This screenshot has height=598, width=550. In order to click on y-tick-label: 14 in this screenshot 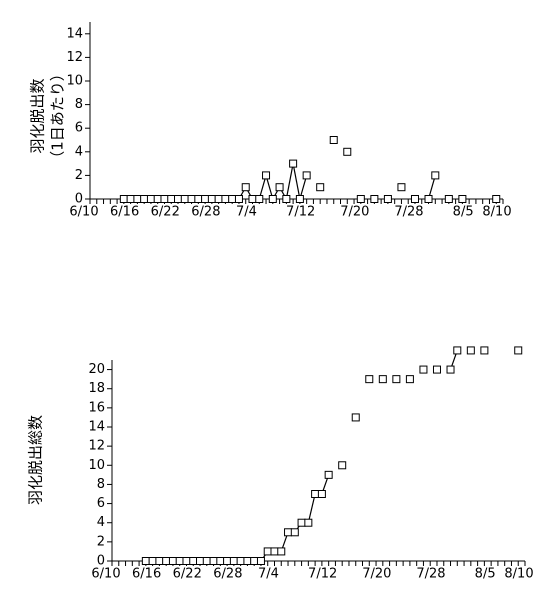, I will do `click(96, 427)`.